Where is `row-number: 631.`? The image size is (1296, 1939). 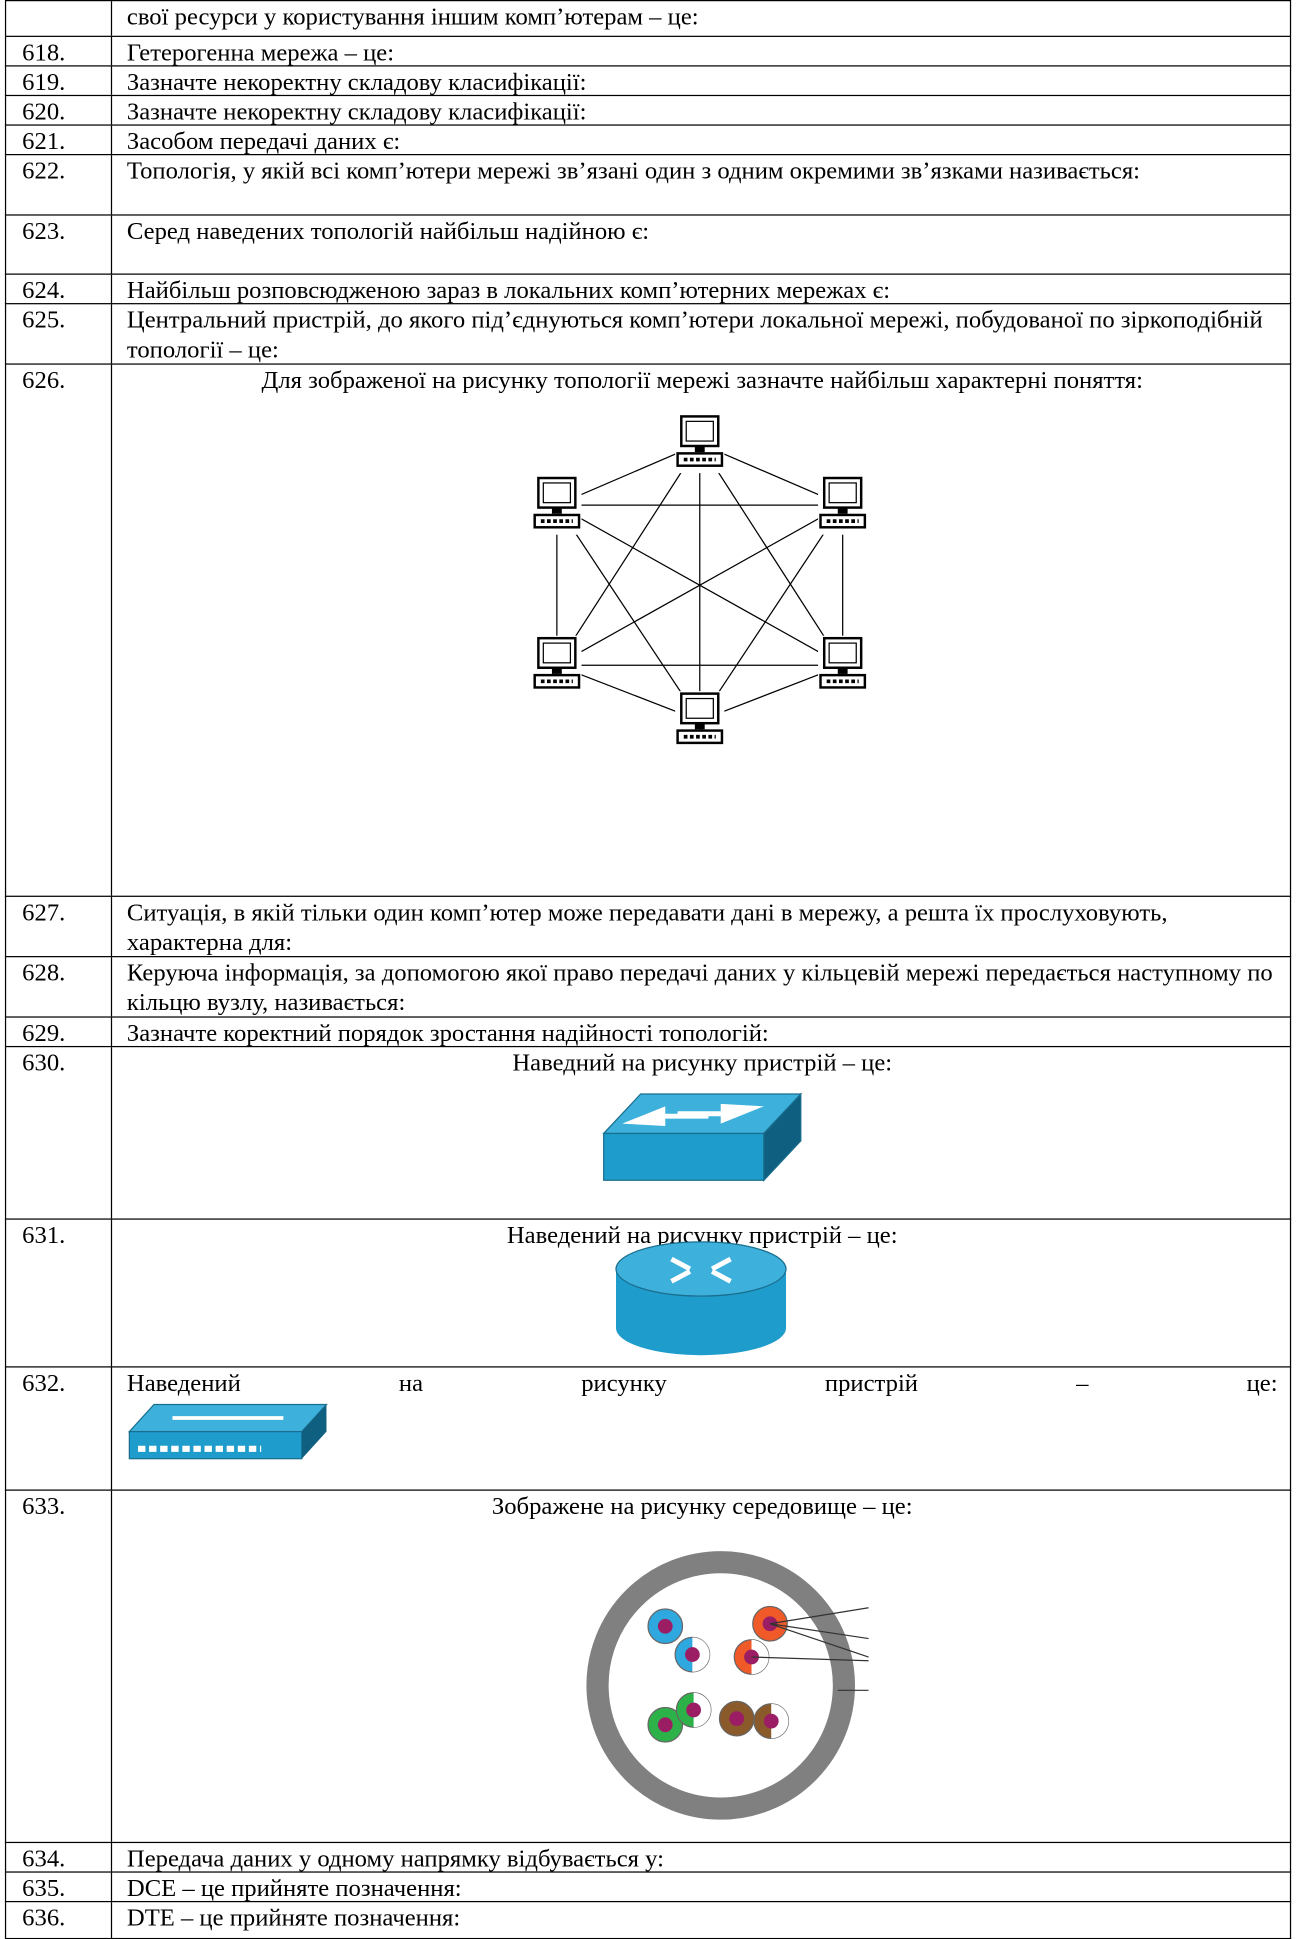 row-number: 631. is located at coordinates (59, 1293).